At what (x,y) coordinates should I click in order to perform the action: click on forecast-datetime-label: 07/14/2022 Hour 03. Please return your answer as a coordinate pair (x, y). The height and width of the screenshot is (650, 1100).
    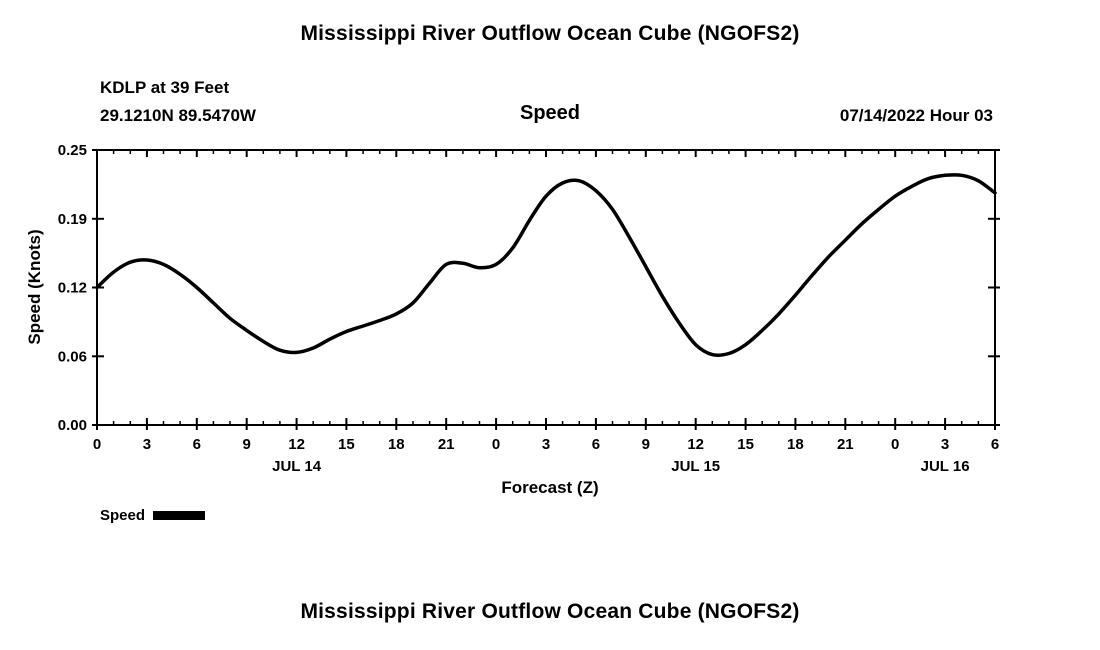
    Looking at the image, I should click on (916, 115).